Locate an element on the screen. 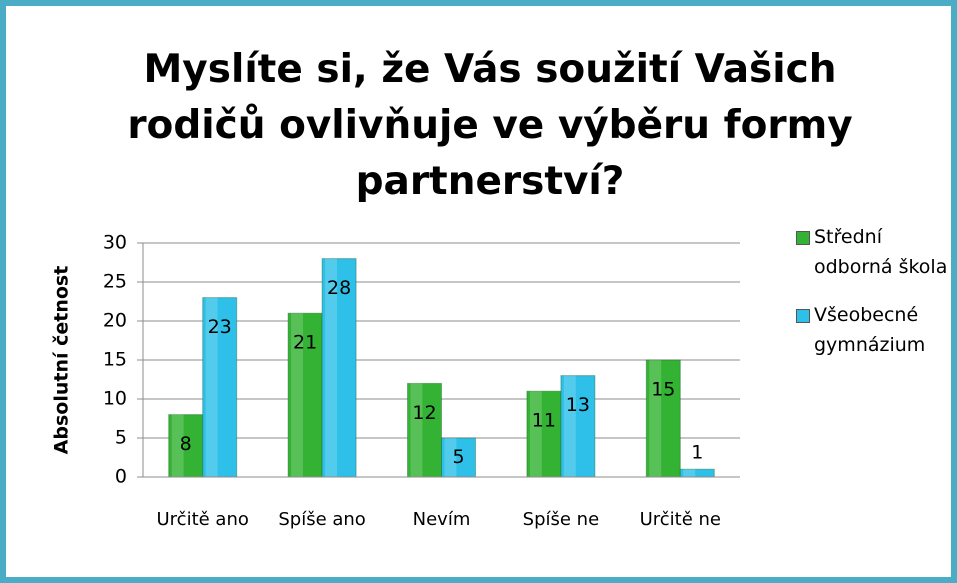 The height and width of the screenshot is (583, 957). y-tick-label: 0 is located at coordinates (121, 477).